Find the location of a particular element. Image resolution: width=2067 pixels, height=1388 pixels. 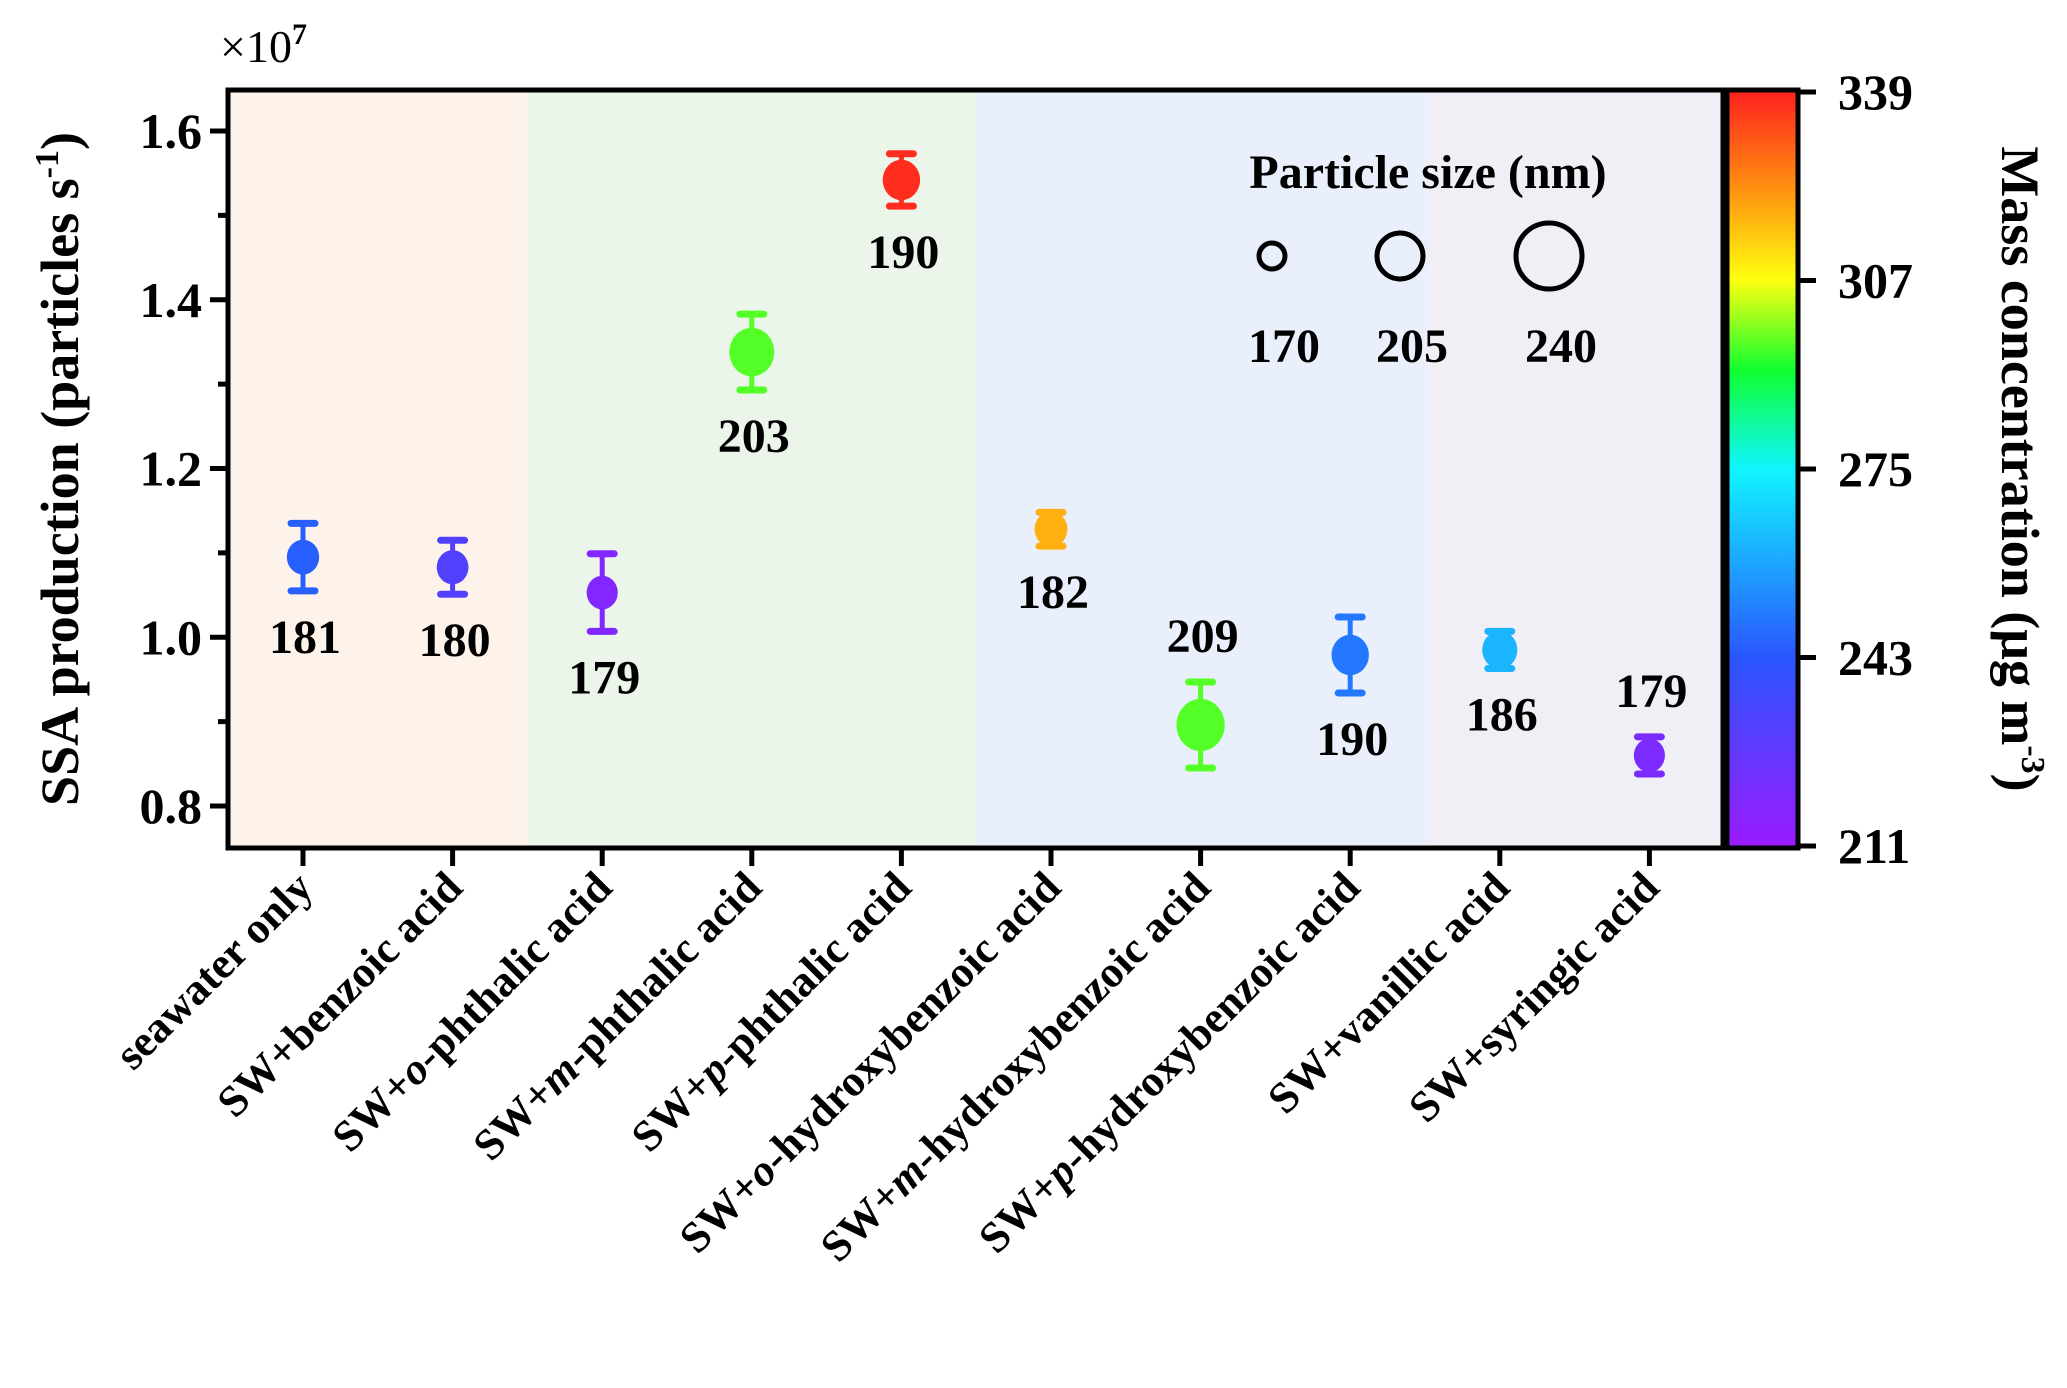

colorbar-tick-label: 243 is located at coordinates (1875, 658).